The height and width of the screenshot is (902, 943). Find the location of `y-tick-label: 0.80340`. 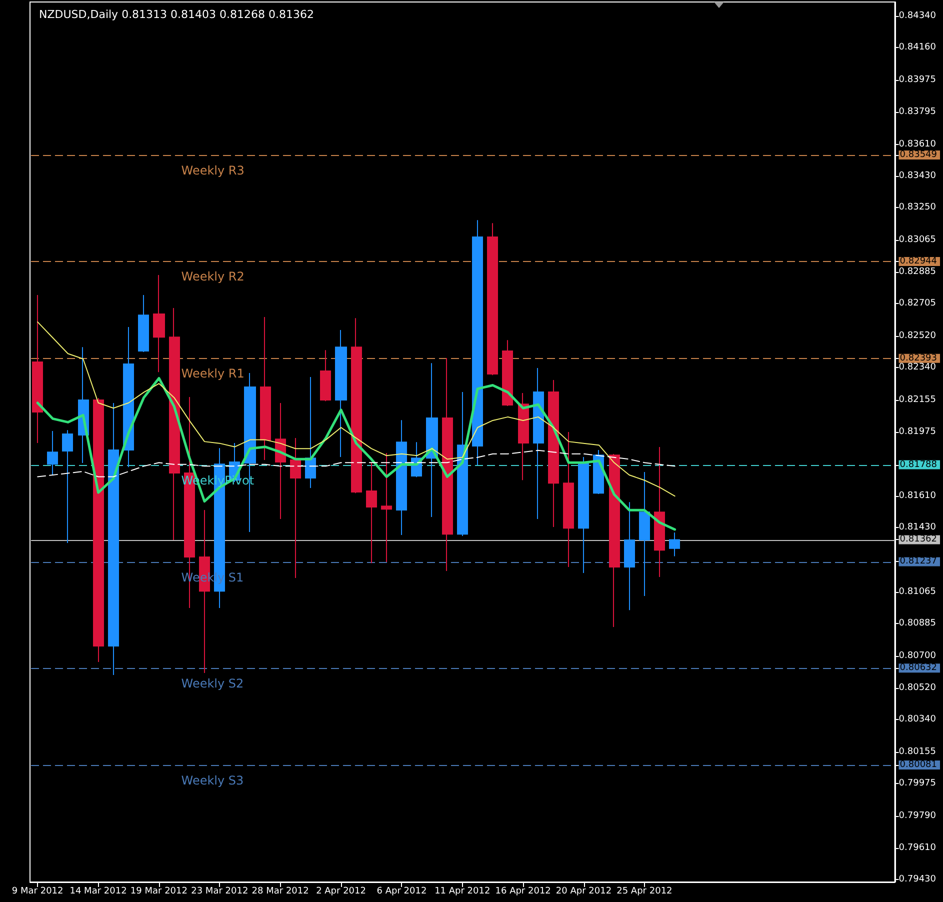

y-tick-label: 0.80340 is located at coordinates (917, 719).